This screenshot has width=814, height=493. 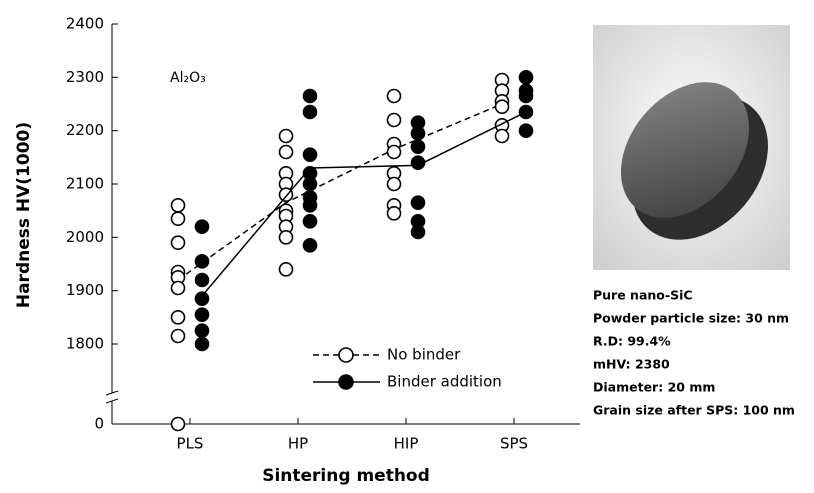 I want to click on legend-label: No binder, so click(x=424, y=355).